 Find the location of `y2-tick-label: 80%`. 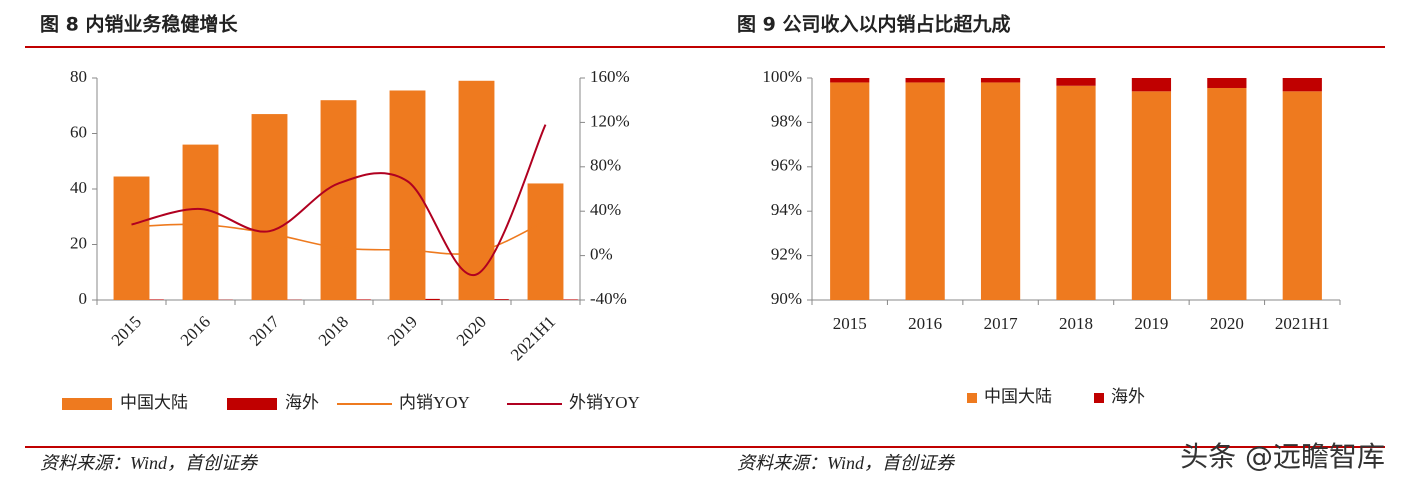

y2-tick-label: 80% is located at coordinates (605, 165).